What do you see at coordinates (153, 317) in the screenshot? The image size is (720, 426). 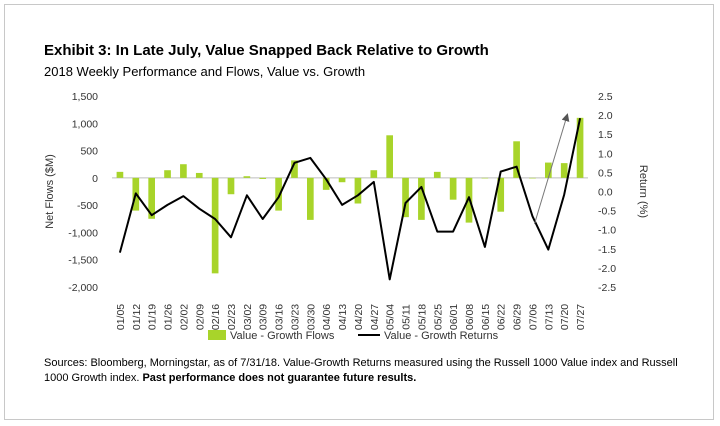 I see `x-tick-label: 01/19` at bounding box center [153, 317].